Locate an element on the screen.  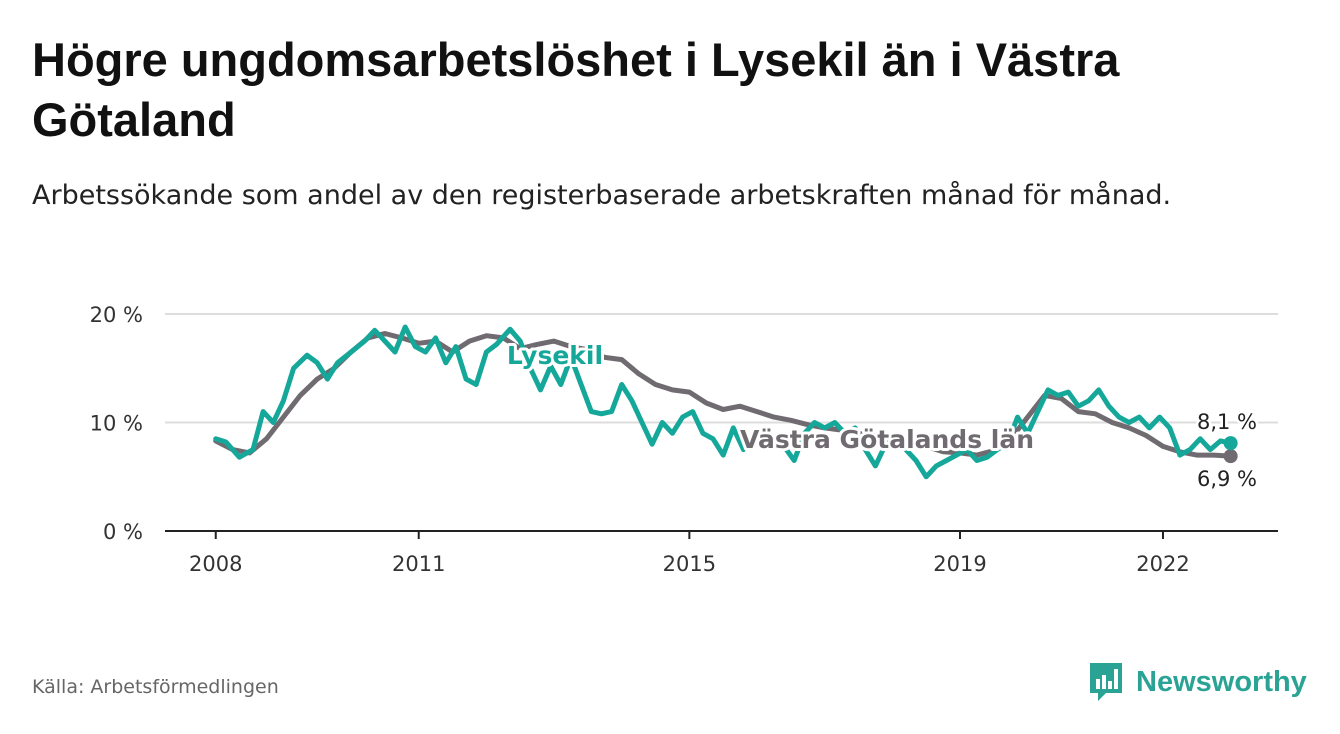
brand-logo: Newsworthy is located at coordinates (1197, 682).